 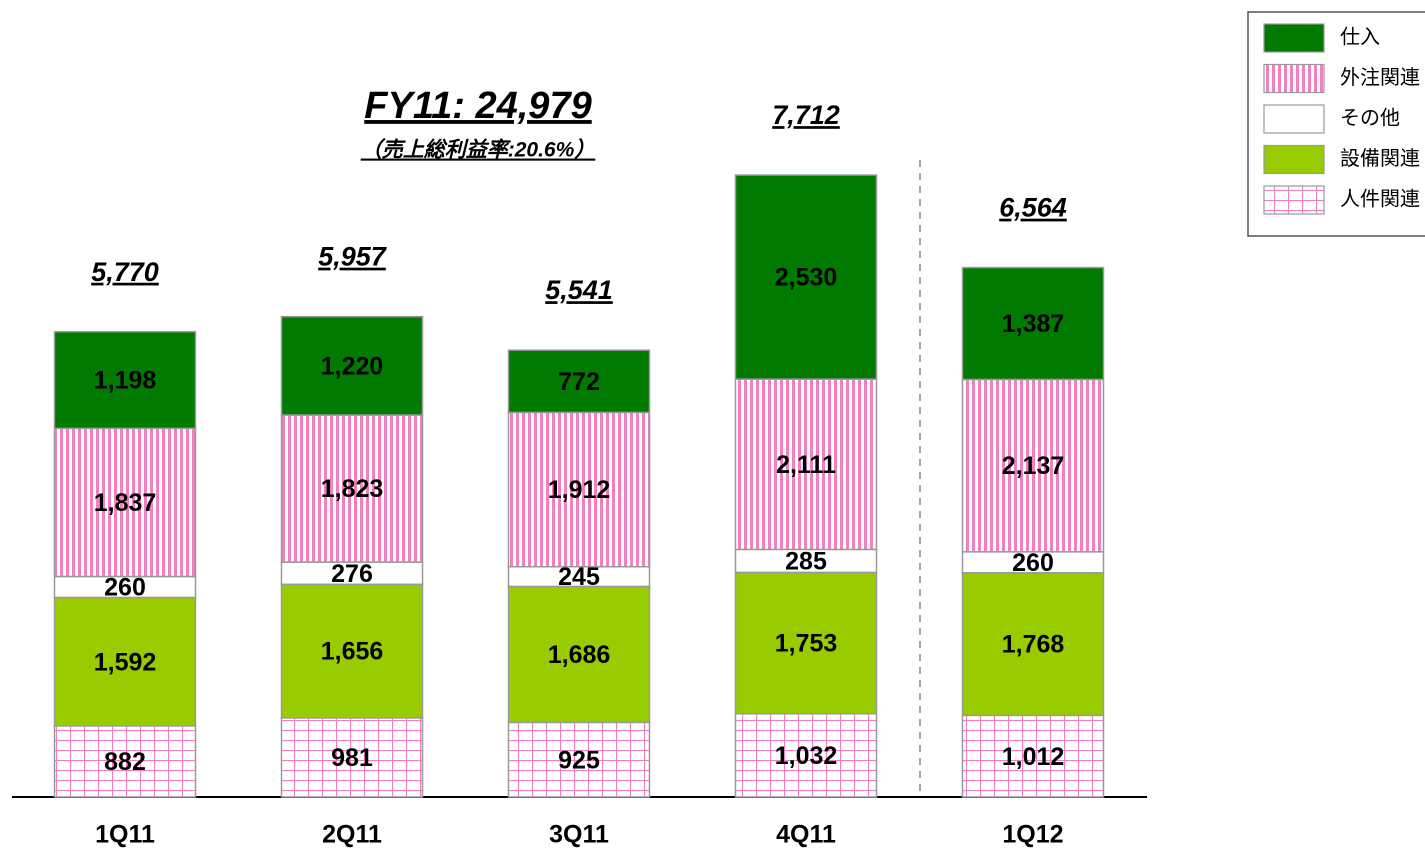 I want to click on x-tick-label: 1Q12, so click(x=1032, y=834).